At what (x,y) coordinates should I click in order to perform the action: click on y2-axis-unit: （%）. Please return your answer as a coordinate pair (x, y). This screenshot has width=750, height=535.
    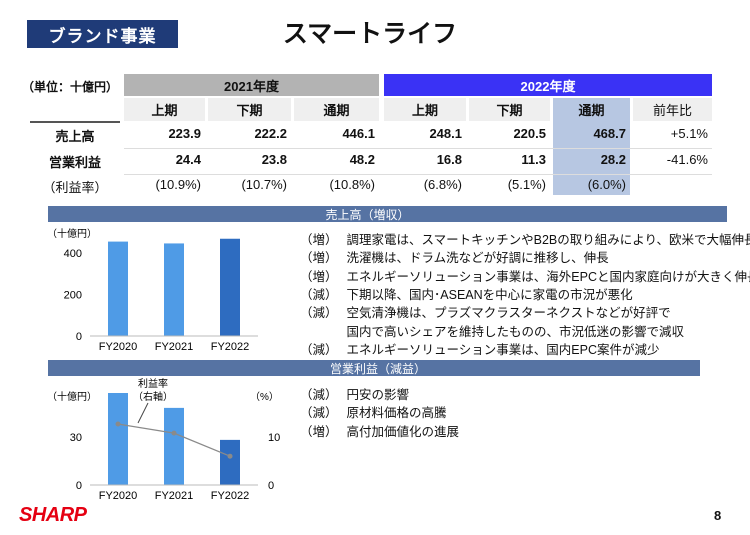
    Looking at the image, I should click on (264, 397).